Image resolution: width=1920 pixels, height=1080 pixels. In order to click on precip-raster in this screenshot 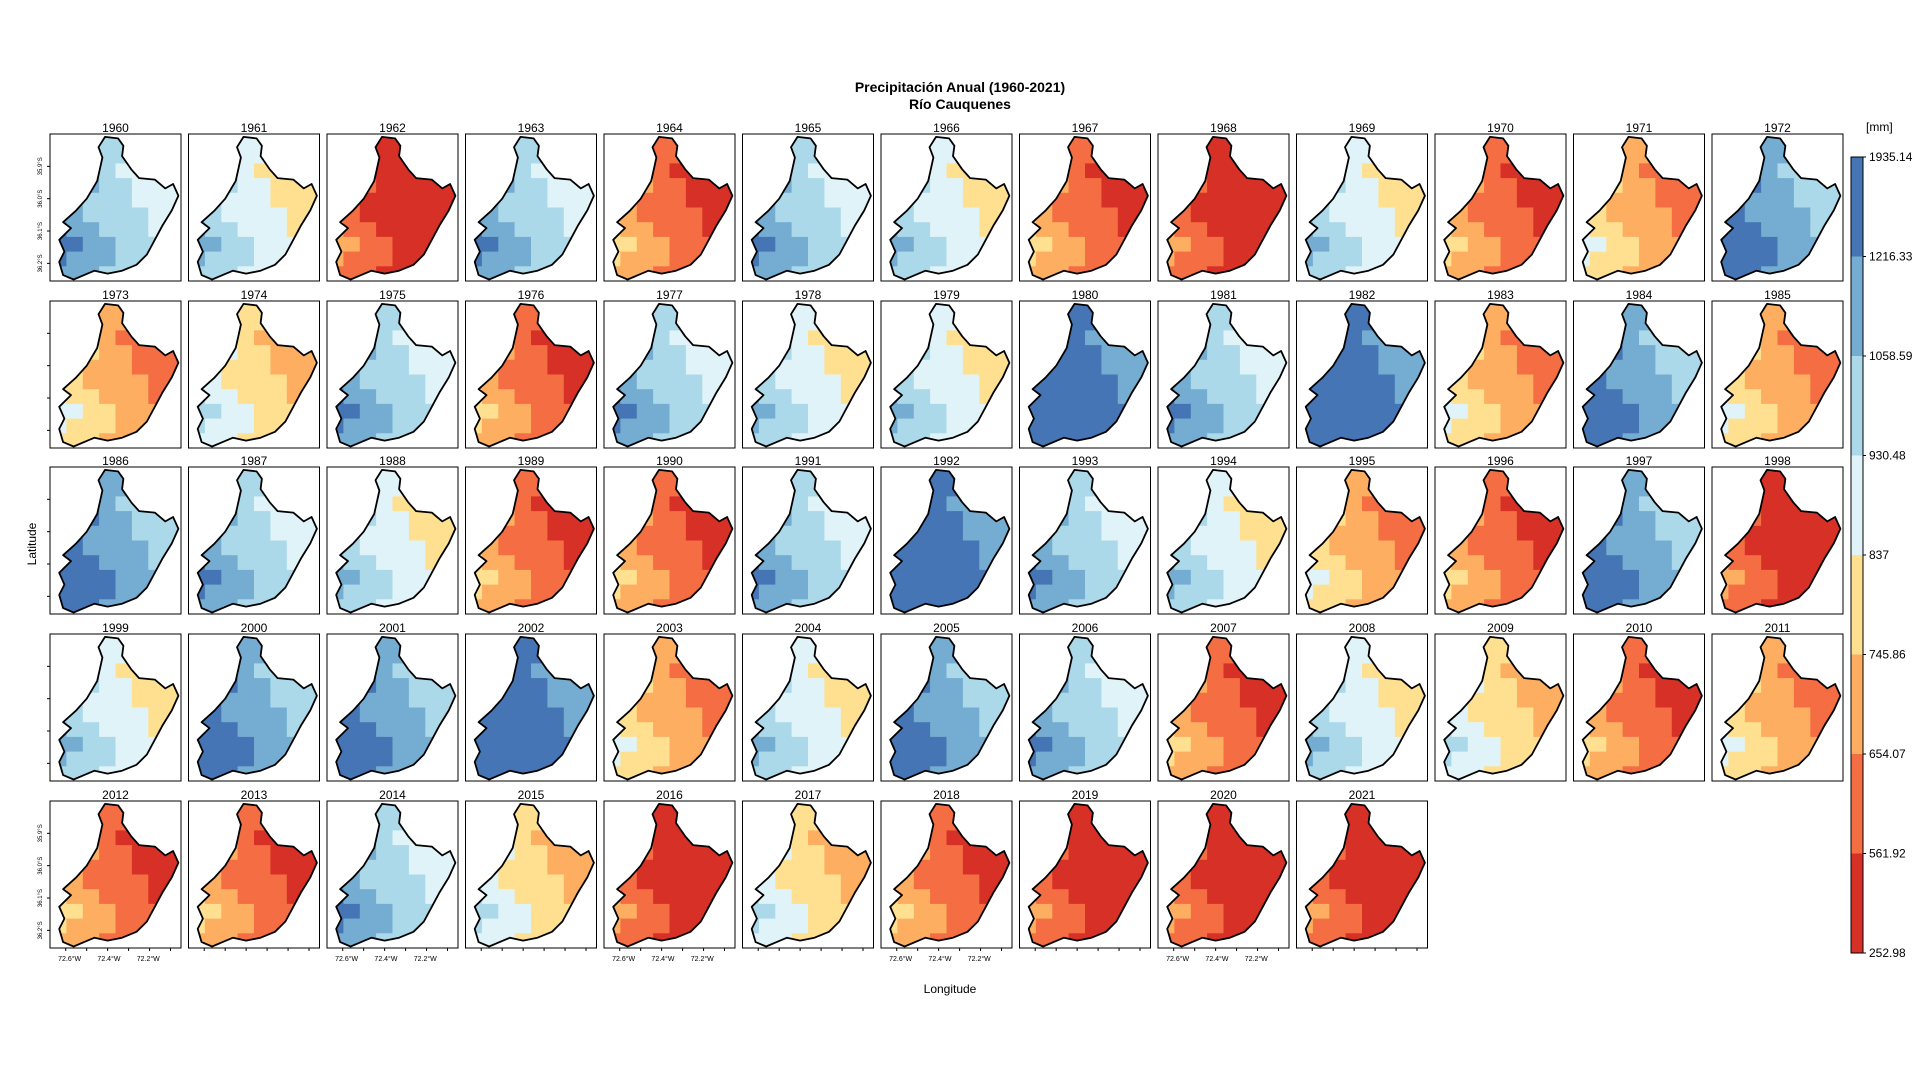, I will do `click(673, 541)`.